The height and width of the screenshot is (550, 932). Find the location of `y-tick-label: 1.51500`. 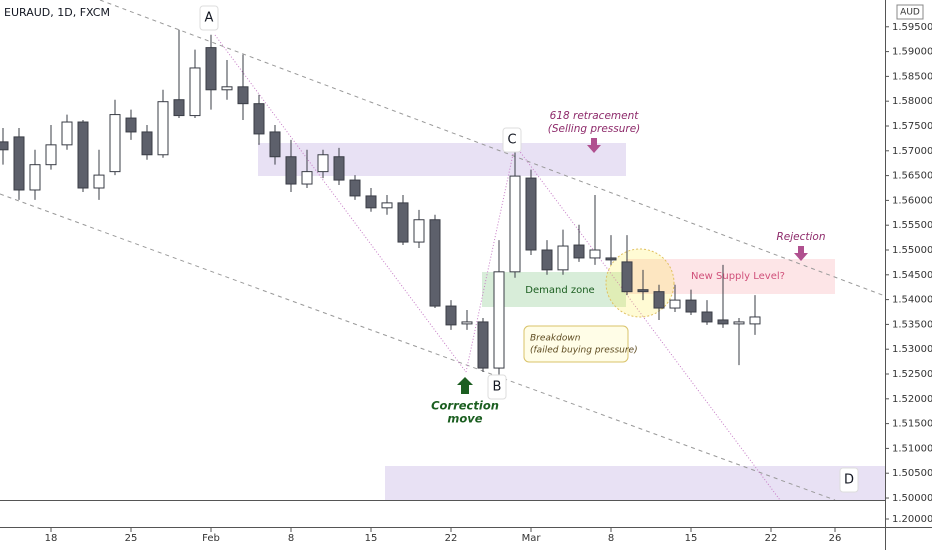

y-tick-label: 1.51500 is located at coordinates (912, 424).